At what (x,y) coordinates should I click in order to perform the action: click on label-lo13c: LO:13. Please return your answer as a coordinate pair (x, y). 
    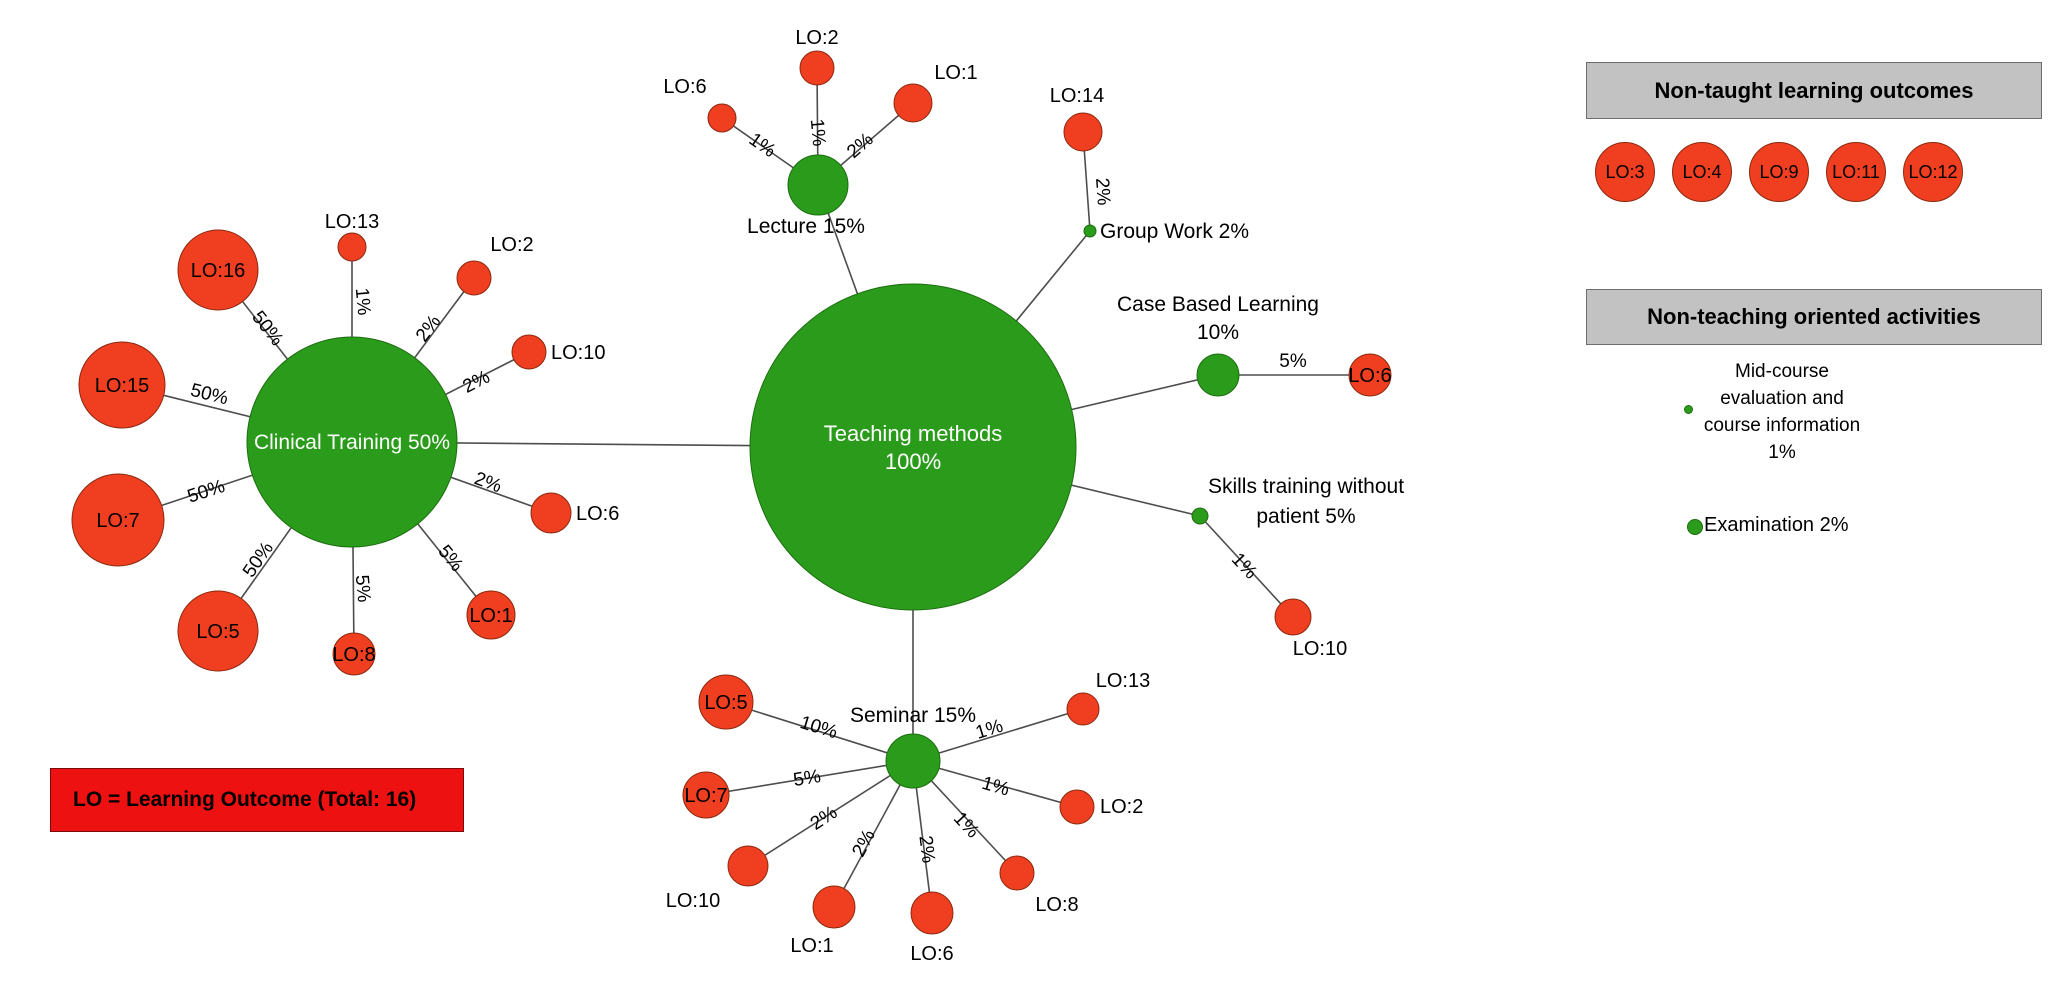
    Looking at the image, I should click on (352, 222).